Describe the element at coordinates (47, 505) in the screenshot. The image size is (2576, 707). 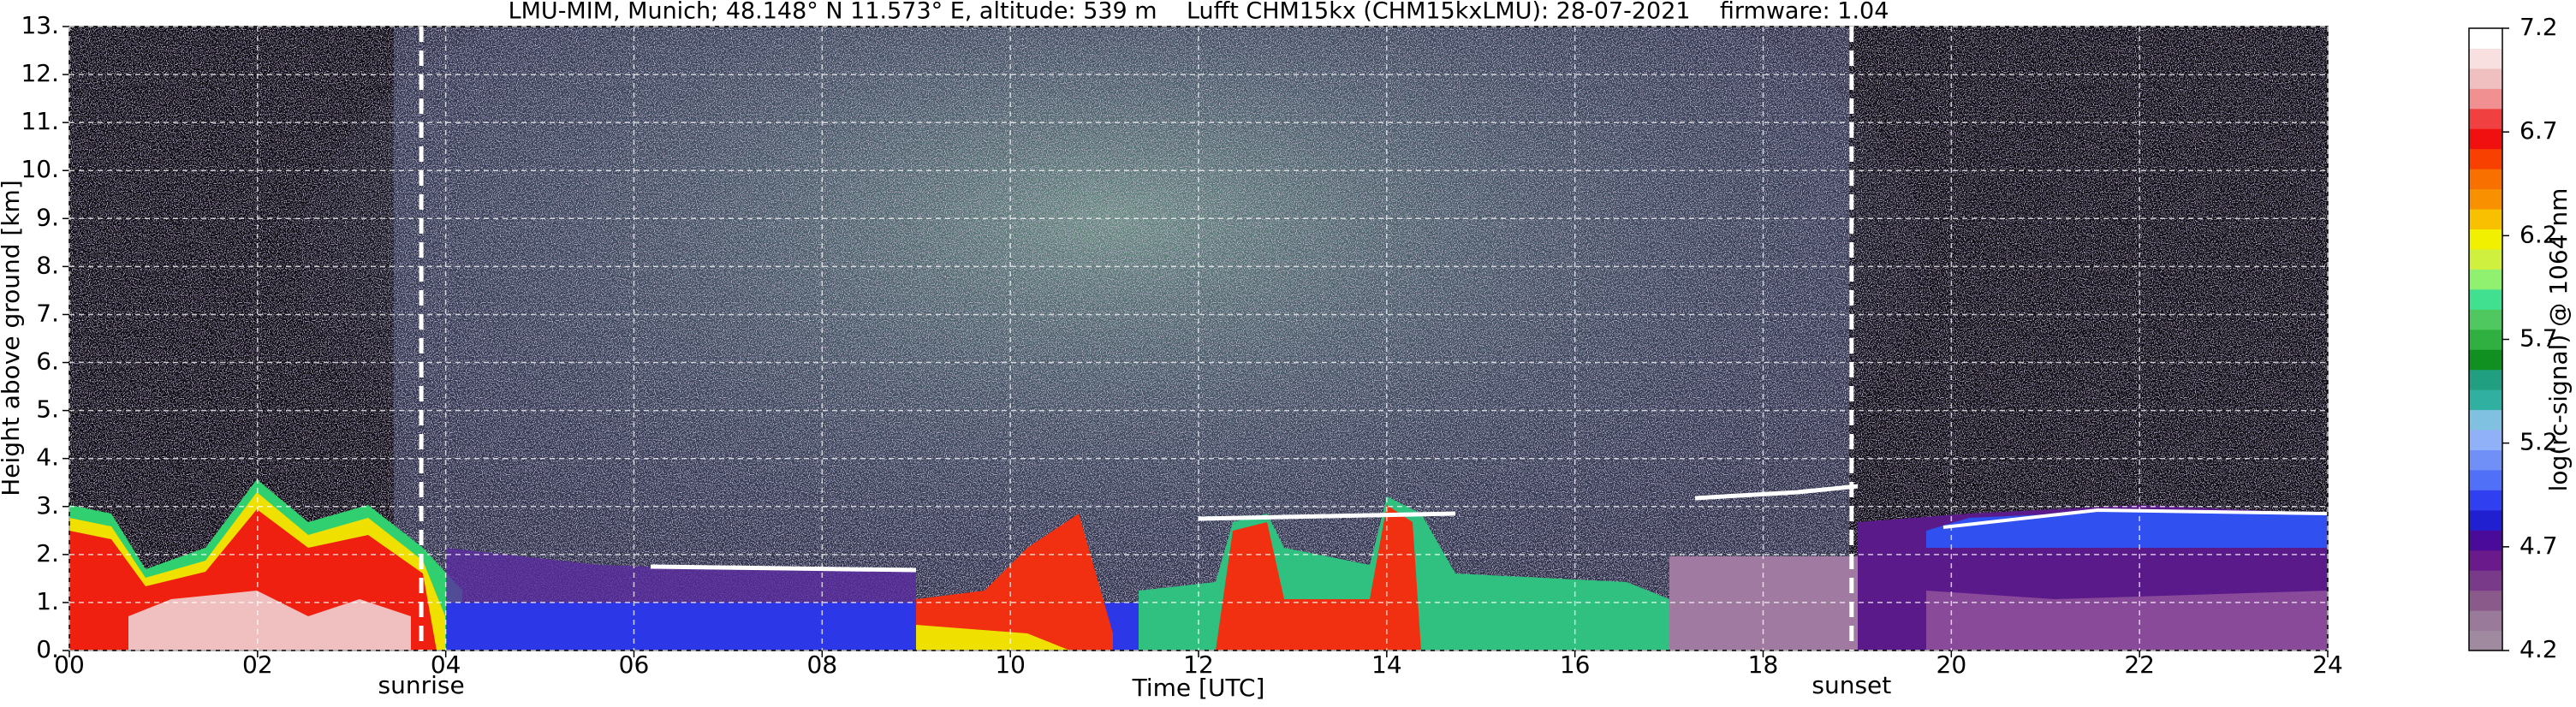
I see `y-tick-label: 3.` at that location.